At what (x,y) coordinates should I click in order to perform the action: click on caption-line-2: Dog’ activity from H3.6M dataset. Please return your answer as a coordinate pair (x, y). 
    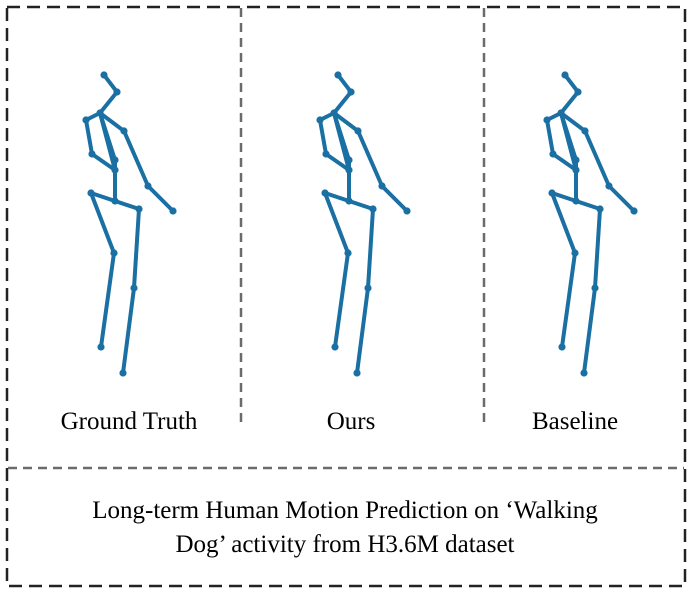
    Looking at the image, I should click on (345, 544).